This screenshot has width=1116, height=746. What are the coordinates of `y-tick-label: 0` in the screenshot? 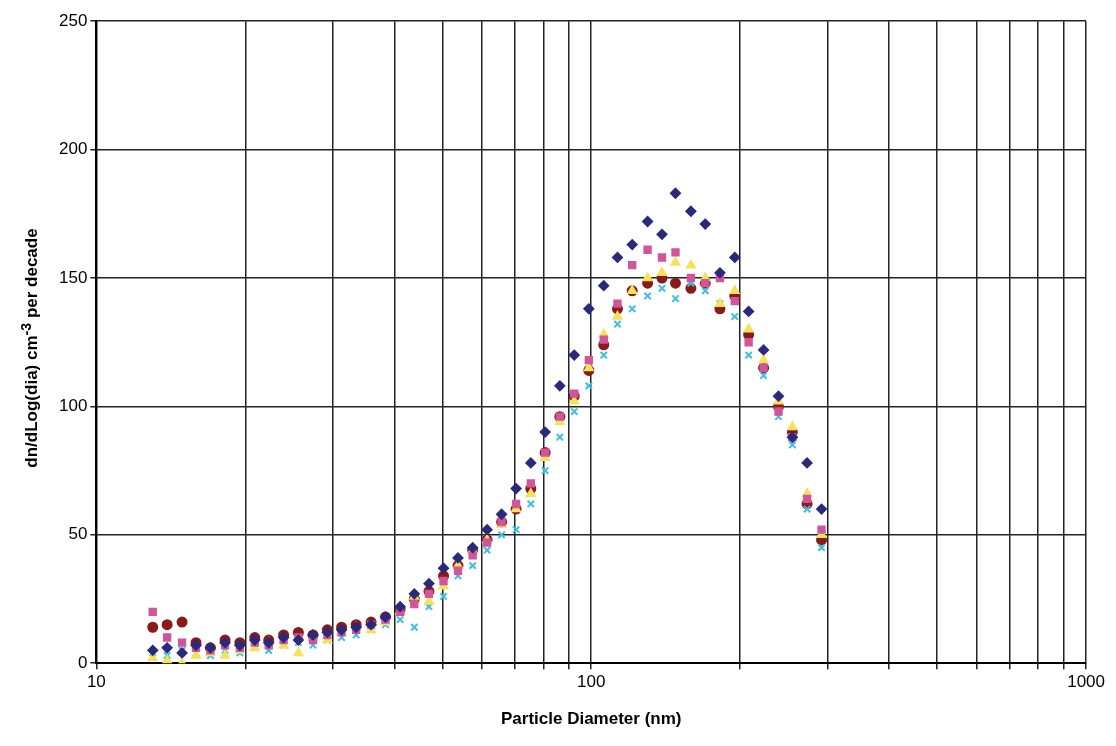 It's located at (82, 662).